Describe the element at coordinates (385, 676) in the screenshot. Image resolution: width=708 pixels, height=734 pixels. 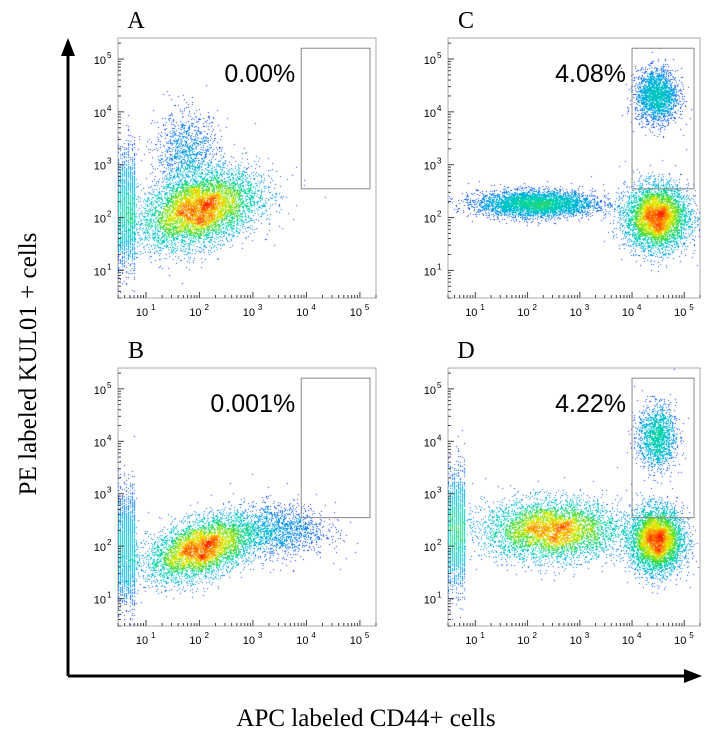
I see `x-axis-arrow` at that location.